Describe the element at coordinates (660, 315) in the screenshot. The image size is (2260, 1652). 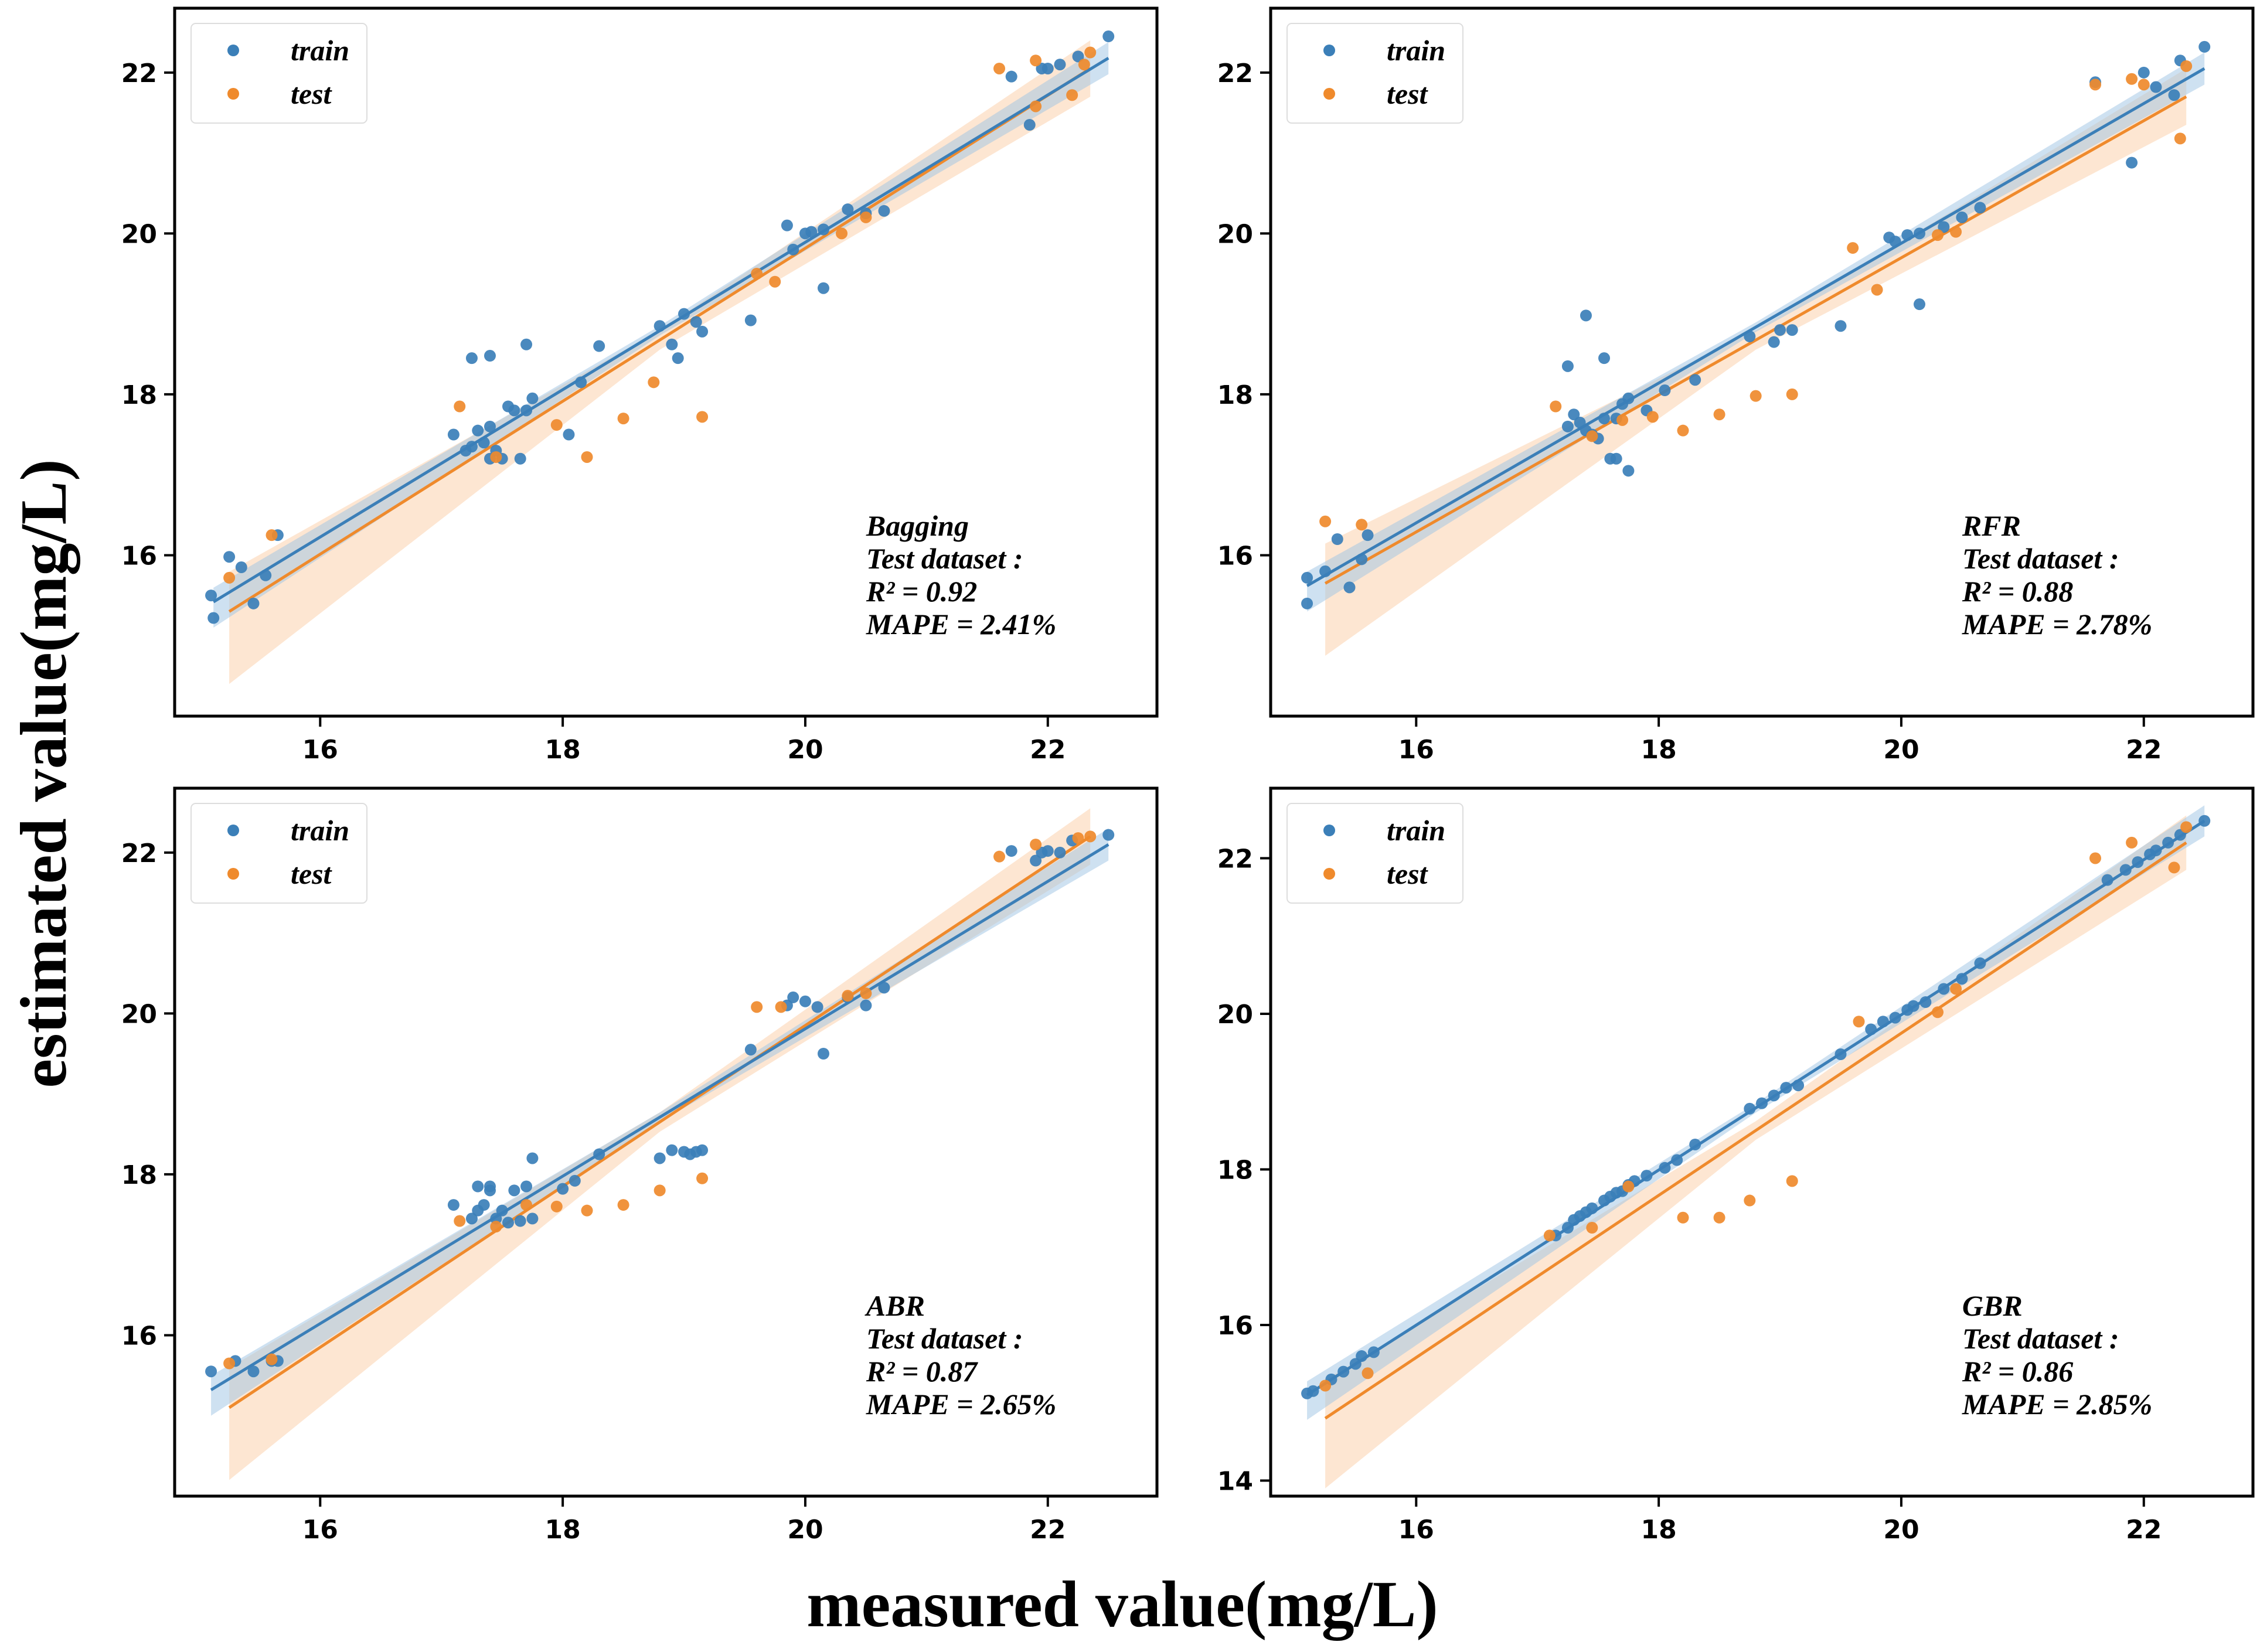
I see `test-series` at that location.